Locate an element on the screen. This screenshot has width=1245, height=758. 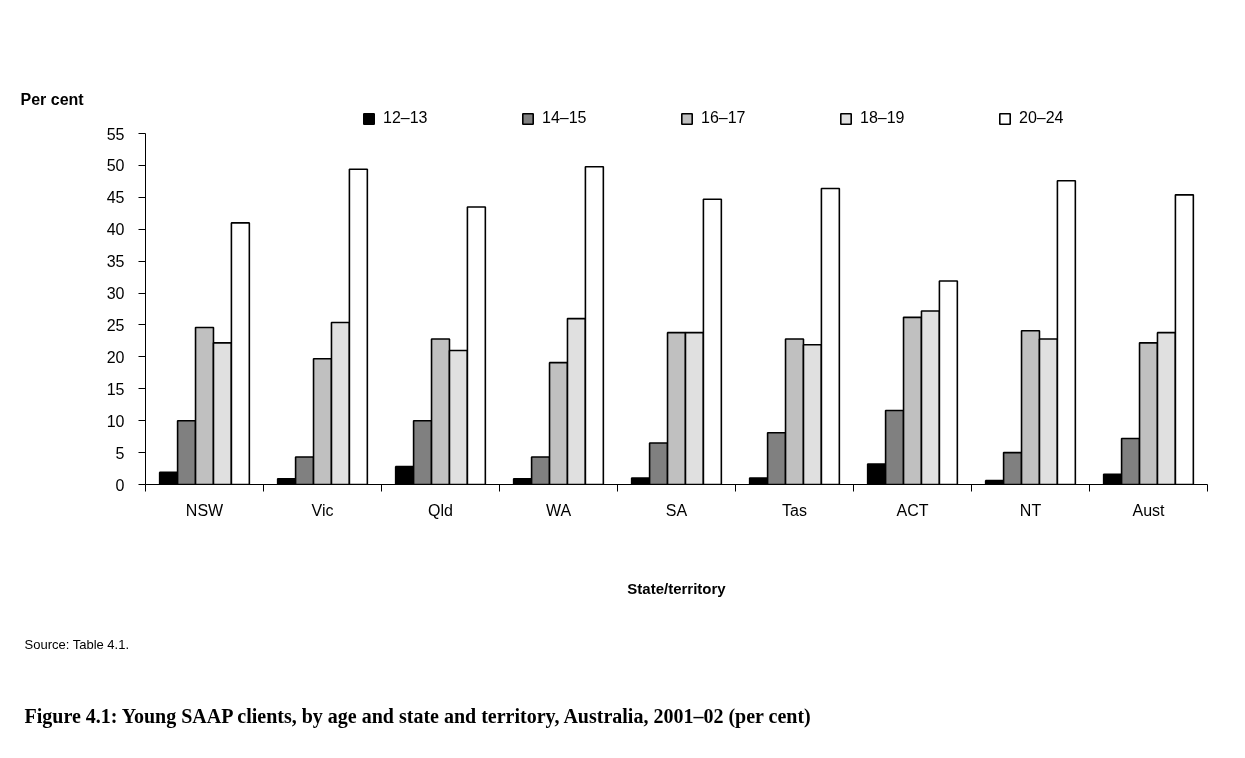
y-axis-title: Per cent is located at coordinates (52, 99).